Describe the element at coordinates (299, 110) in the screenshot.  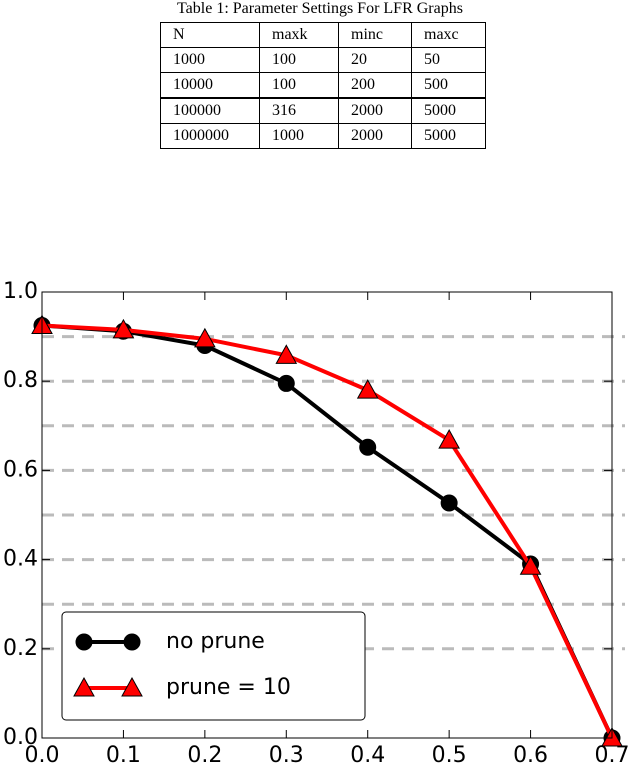
I see `table-cell: 316` at that location.